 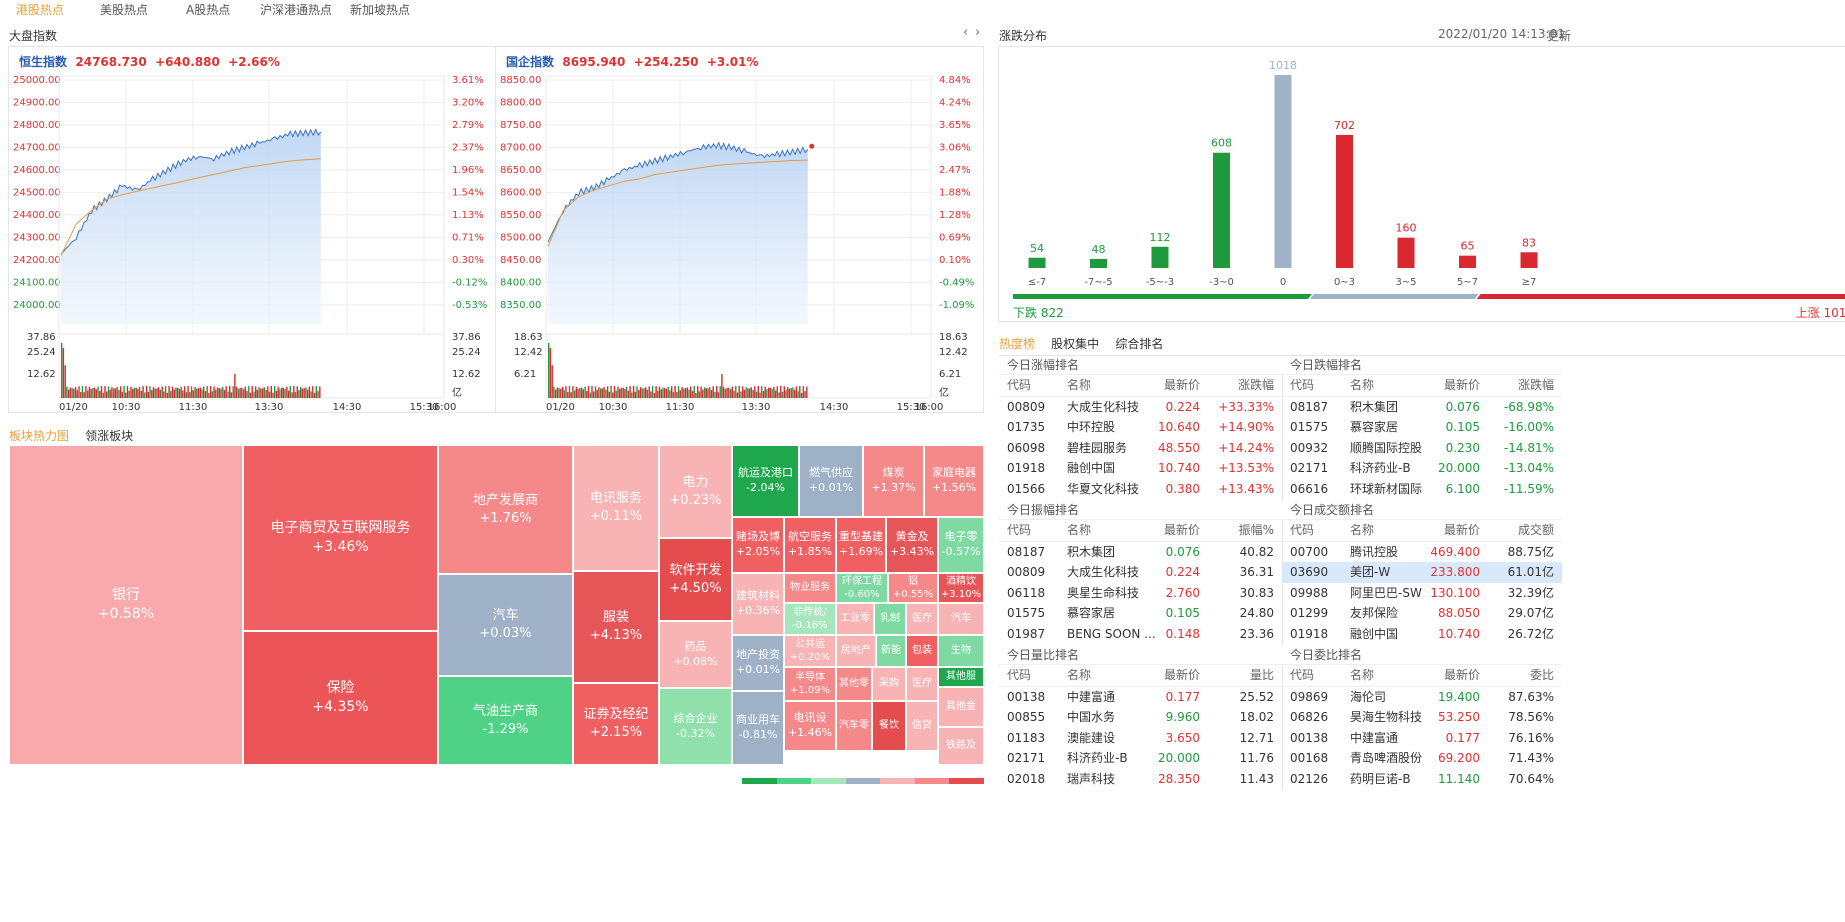 What do you see at coordinates (340, 538) in the screenshot?
I see `sector-tile: 电子商贸及互联网服务 +3.46%` at bounding box center [340, 538].